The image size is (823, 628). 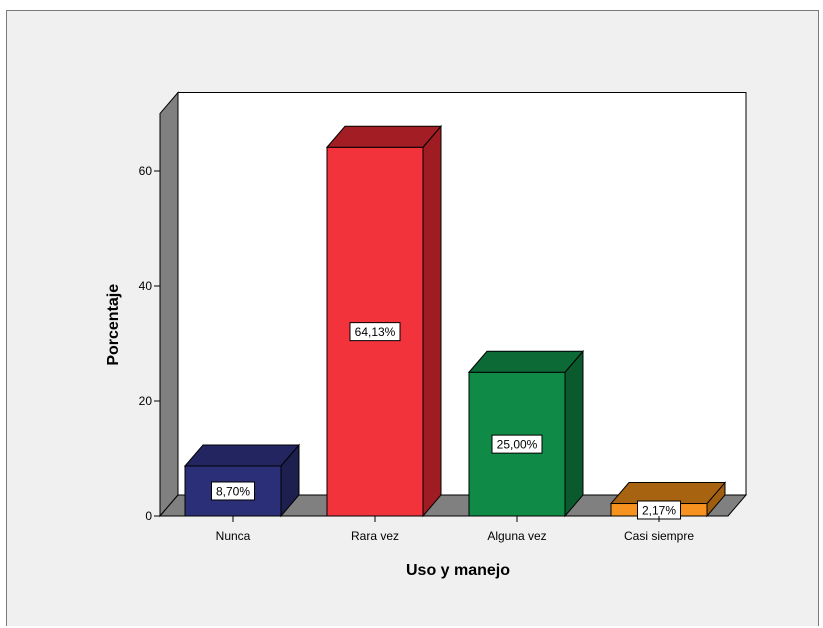 What do you see at coordinates (146, 286) in the screenshot?
I see `y-tick-label: 40` at bounding box center [146, 286].